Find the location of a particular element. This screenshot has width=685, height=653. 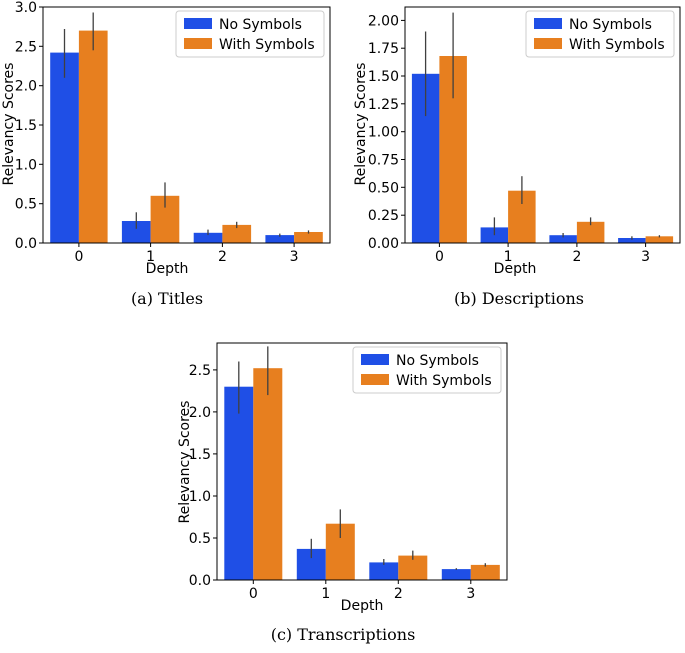

y-tick-label-descriptions-5: 1.25 is located at coordinates (383, 105).